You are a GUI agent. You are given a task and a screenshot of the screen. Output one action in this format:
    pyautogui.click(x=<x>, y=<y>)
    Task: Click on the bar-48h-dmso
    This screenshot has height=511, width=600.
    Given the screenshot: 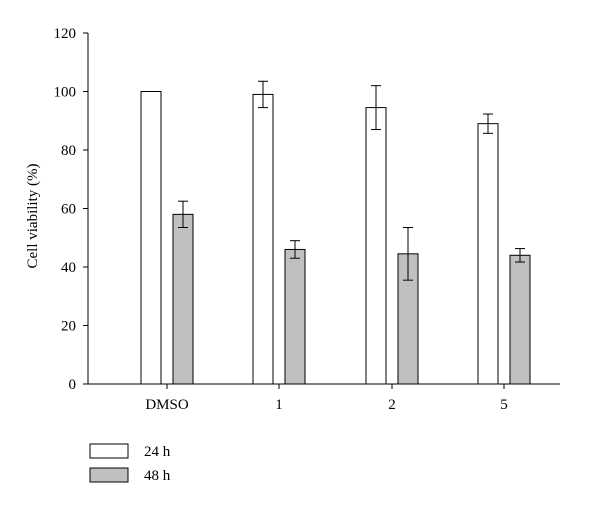 What is the action you would take?
    pyautogui.click(x=183, y=299)
    